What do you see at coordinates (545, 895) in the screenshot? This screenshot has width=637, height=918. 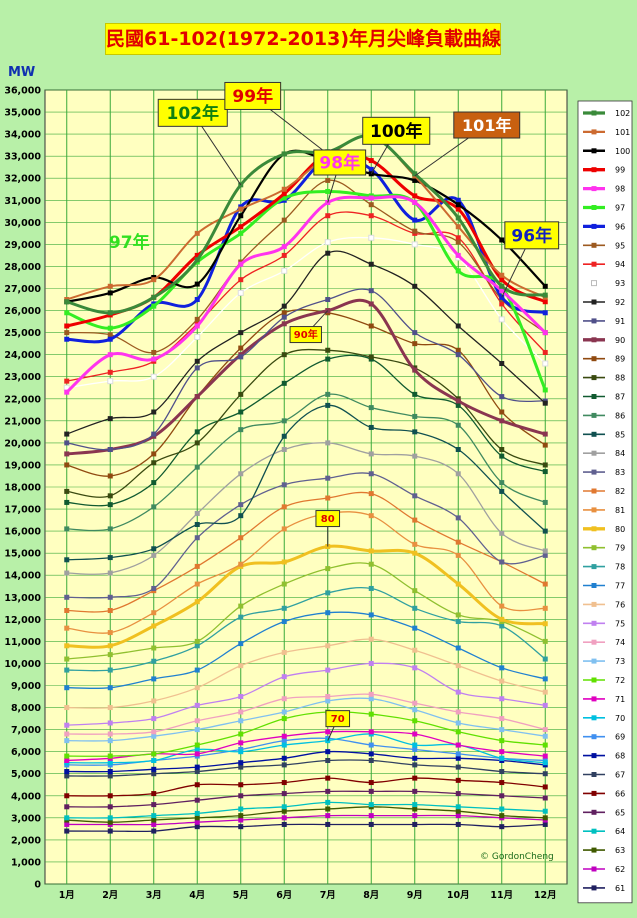 I see `x-tick-label: 12月` at bounding box center [545, 895].